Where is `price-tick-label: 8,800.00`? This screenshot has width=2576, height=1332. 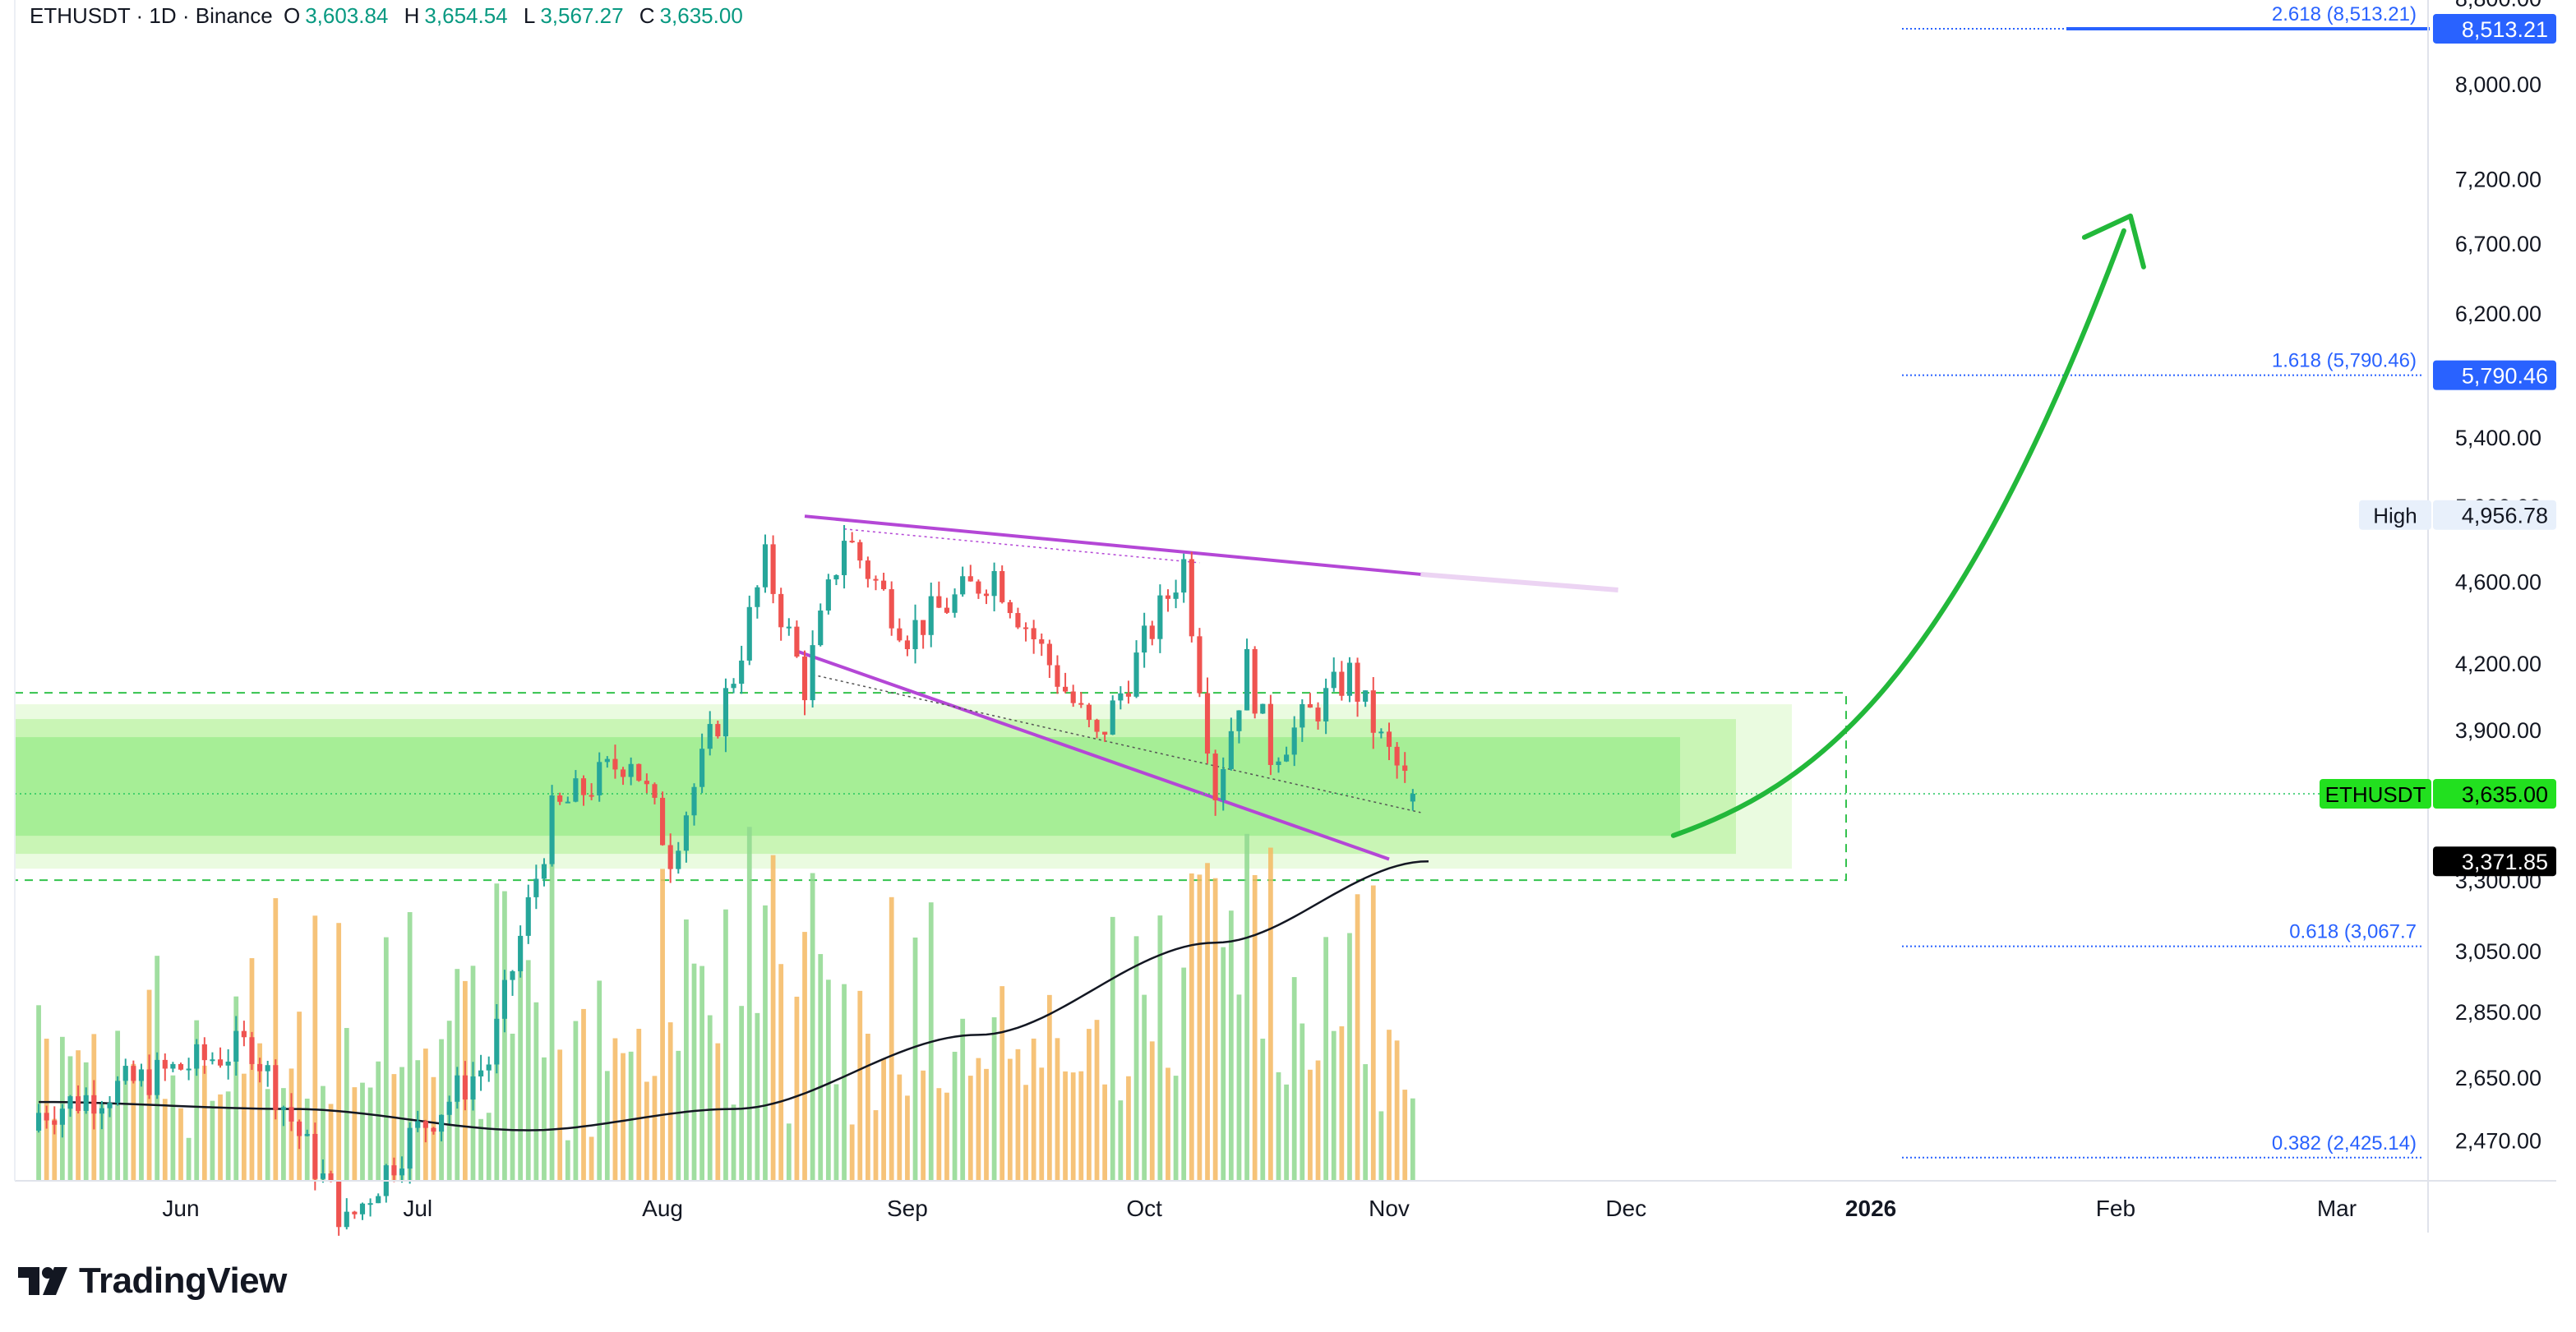 price-tick-label: 8,800.00 is located at coordinates (2498, 6).